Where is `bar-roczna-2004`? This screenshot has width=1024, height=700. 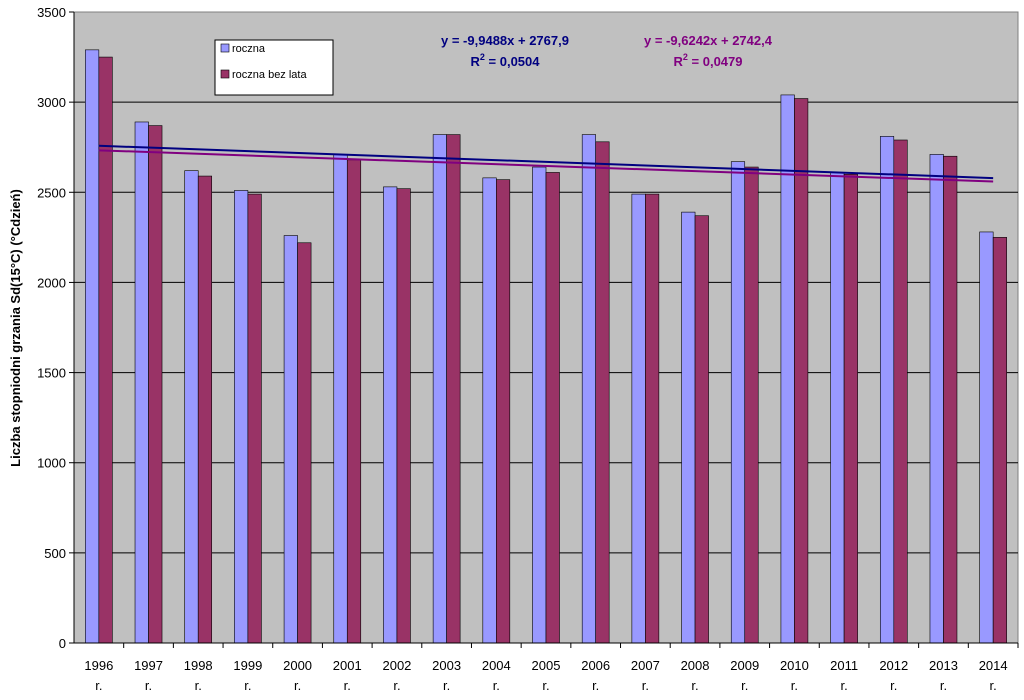
bar-roczna-2004 is located at coordinates (489, 410).